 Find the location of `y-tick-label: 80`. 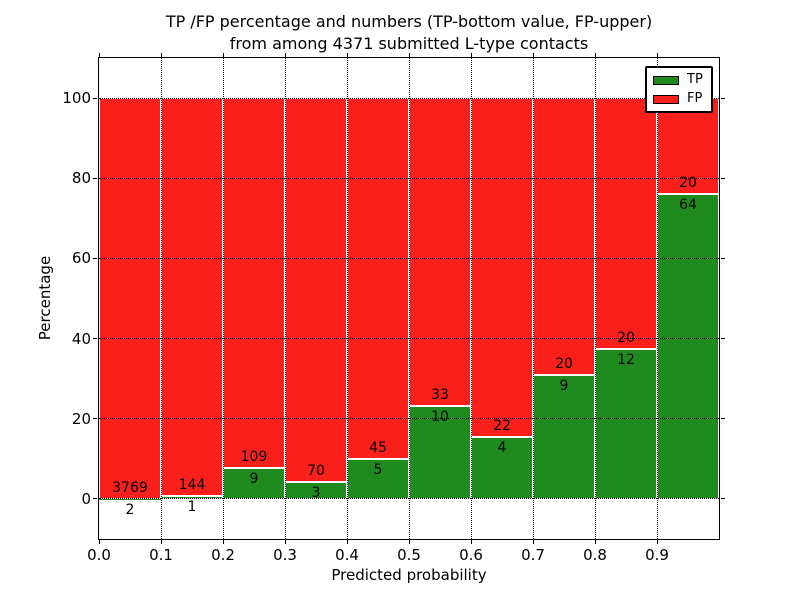

y-tick-label: 80 is located at coordinates (81, 178).